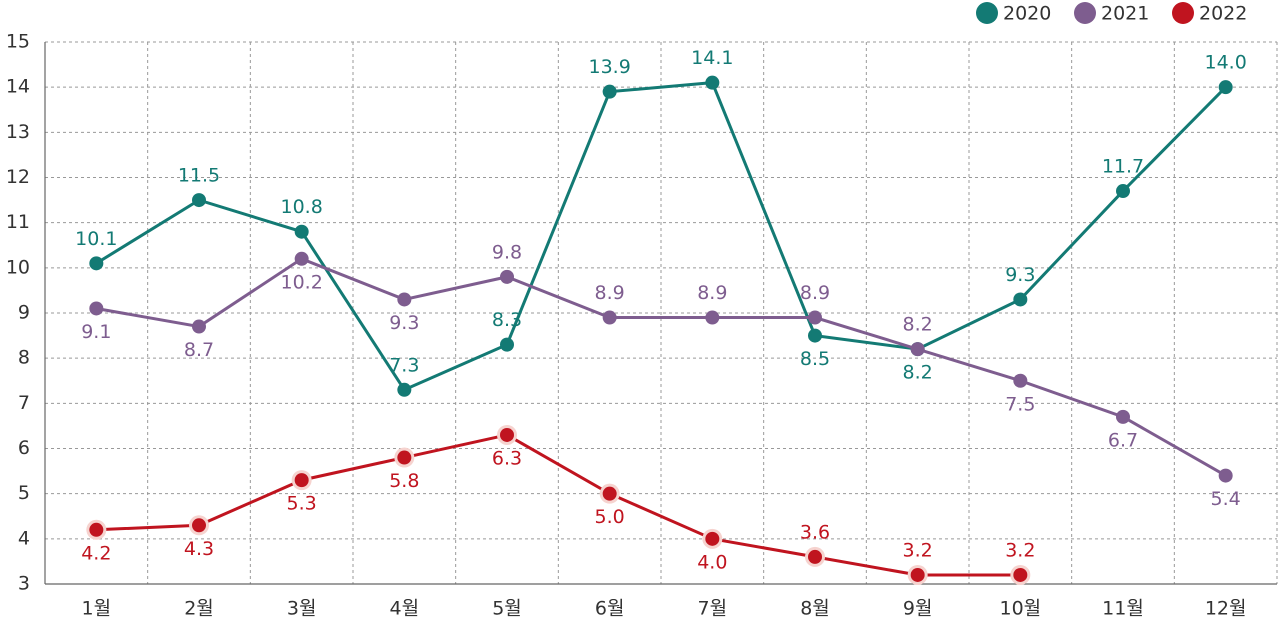 The width and height of the screenshot is (1280, 626). Describe the element at coordinates (610, 67) in the screenshot. I see `data-label: 13.9` at that location.